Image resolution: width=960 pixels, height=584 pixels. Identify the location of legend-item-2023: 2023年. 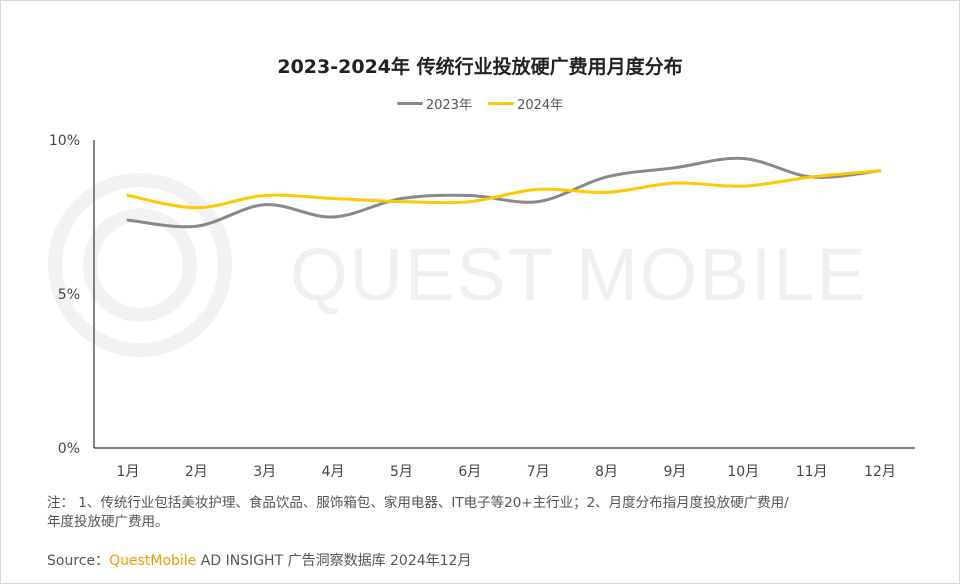
(434, 103).